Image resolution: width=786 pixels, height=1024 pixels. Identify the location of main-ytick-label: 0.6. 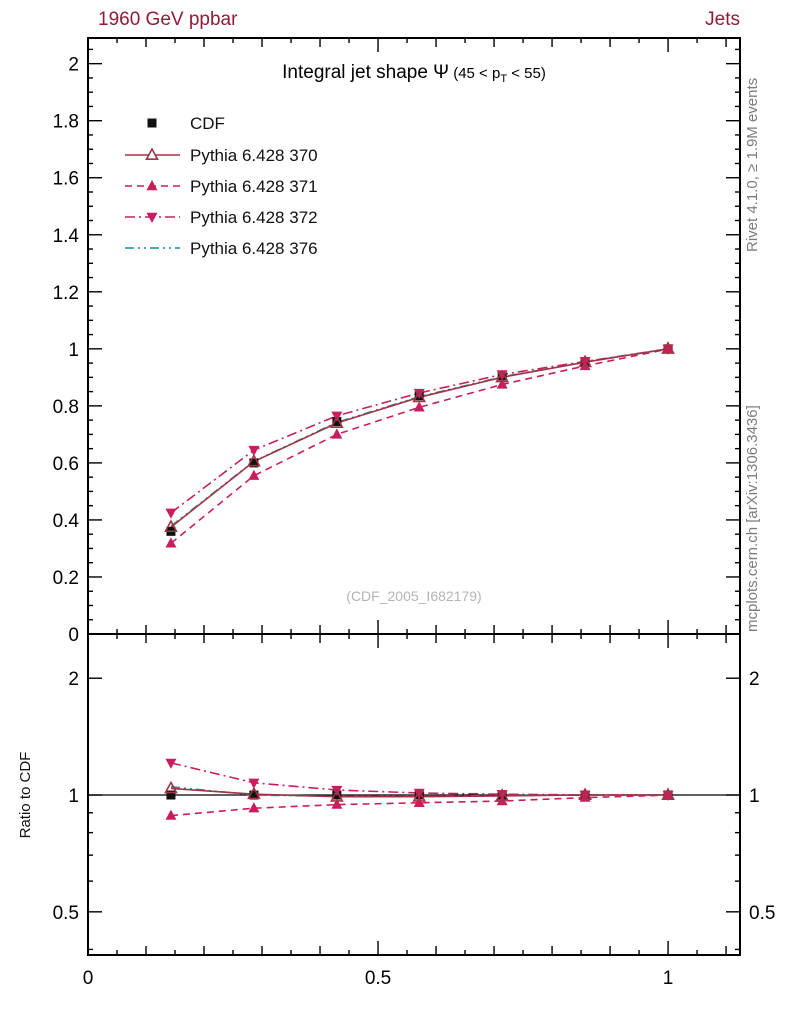
(66, 464).